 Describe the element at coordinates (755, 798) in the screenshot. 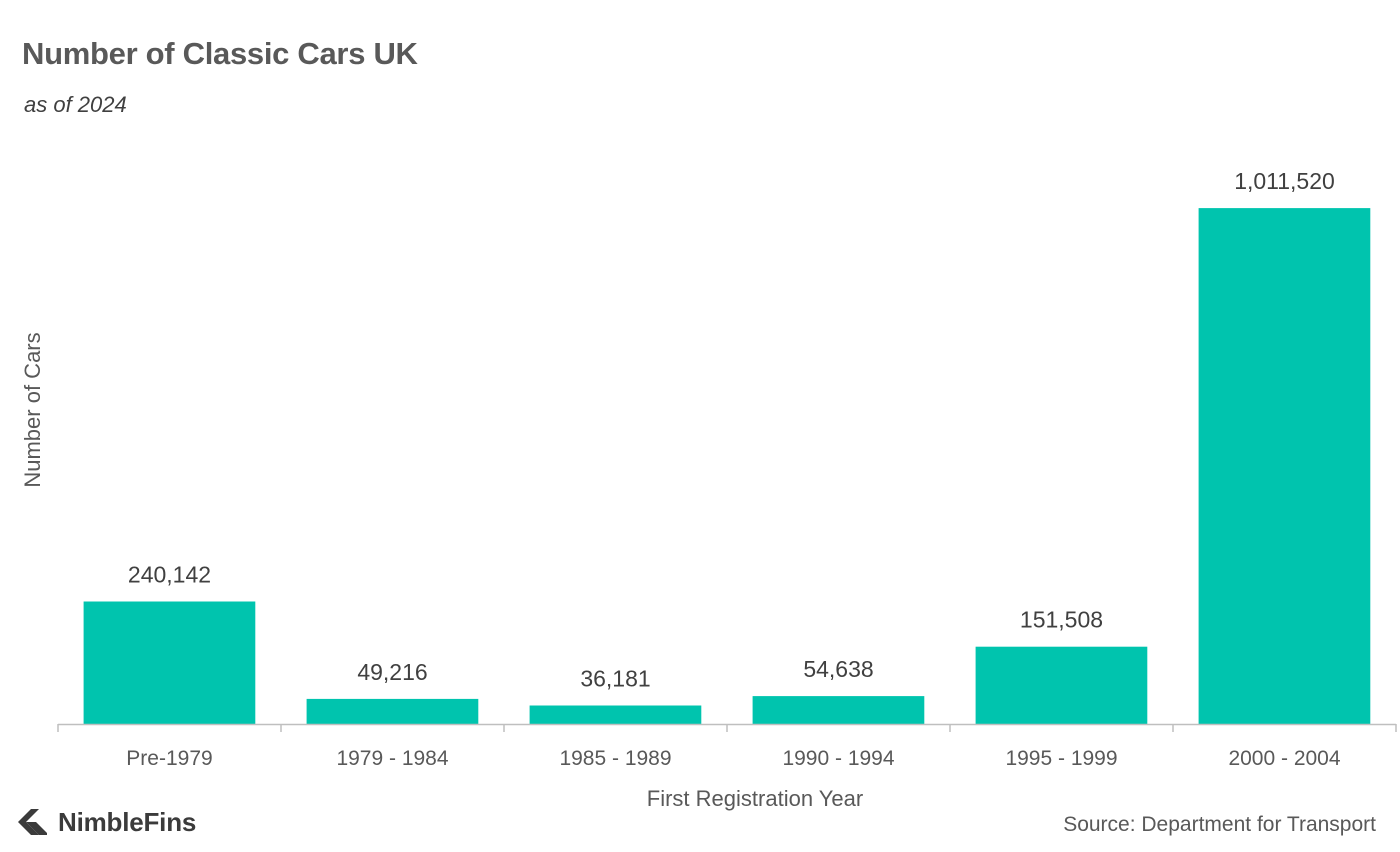

I see `x-axis-label: First Registration Year` at that location.